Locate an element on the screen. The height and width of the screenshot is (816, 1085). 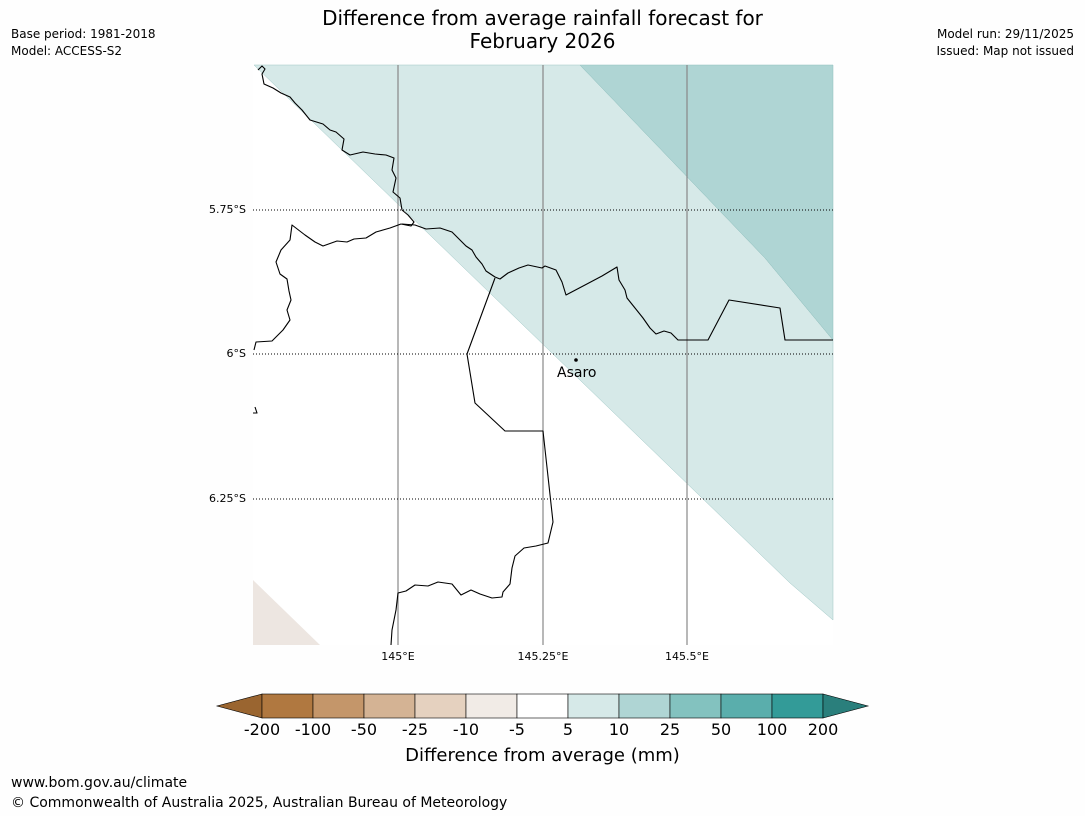
colorbar-tick-label: 10 is located at coordinates (619, 729).